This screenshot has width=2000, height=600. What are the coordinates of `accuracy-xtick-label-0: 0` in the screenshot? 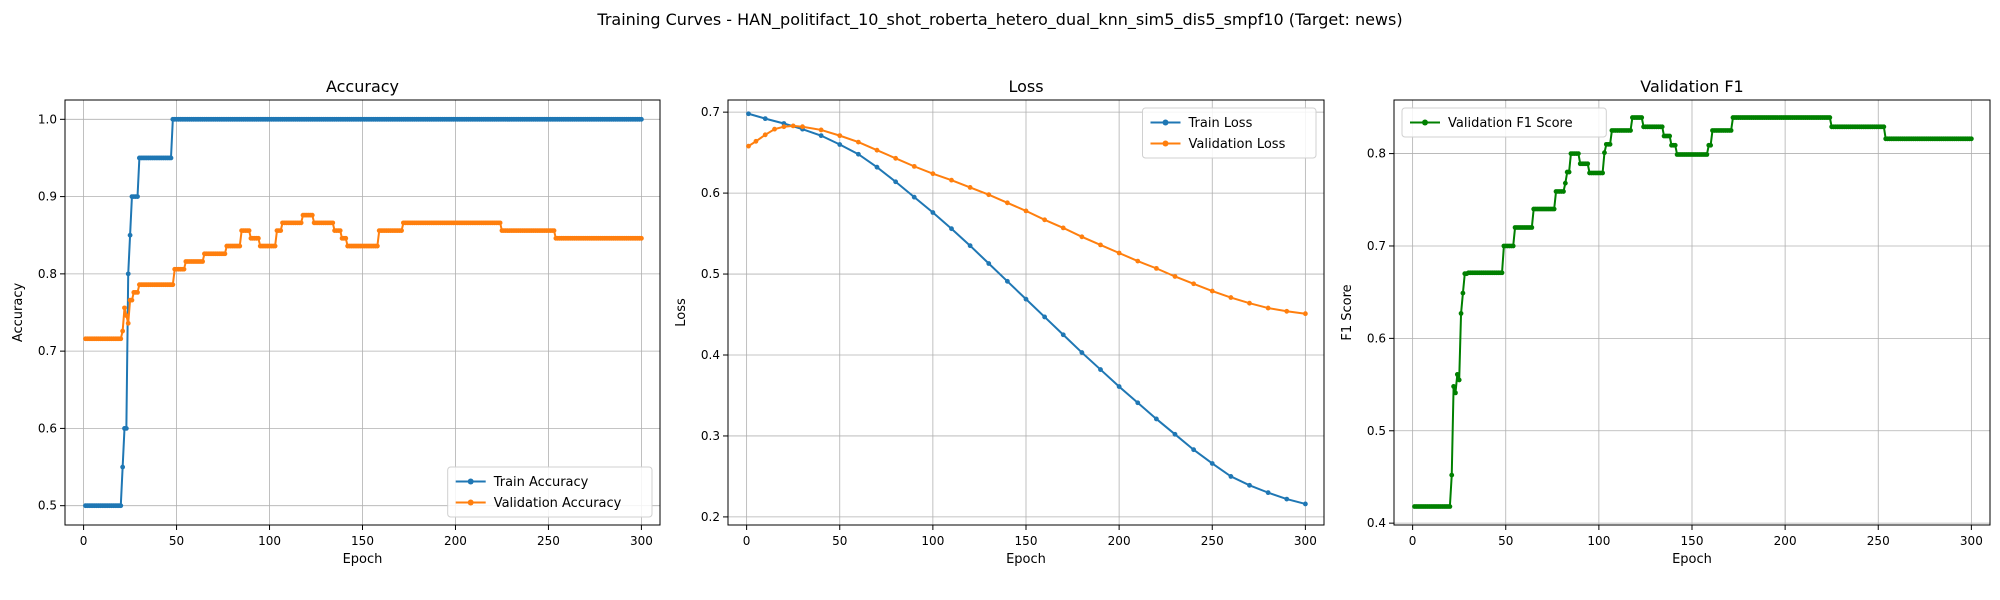 It's located at (84, 541).